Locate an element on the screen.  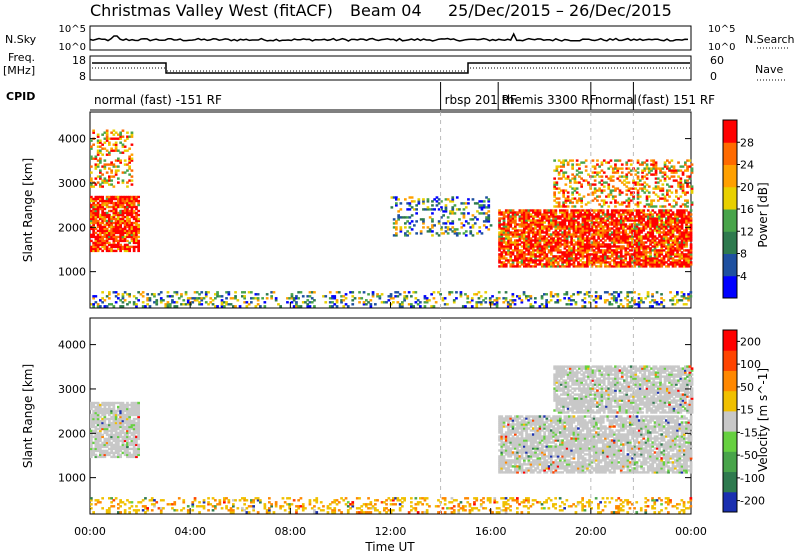
date-range: 25/Dec/2015 – 26/Dec/2015 is located at coordinates (560, 10).